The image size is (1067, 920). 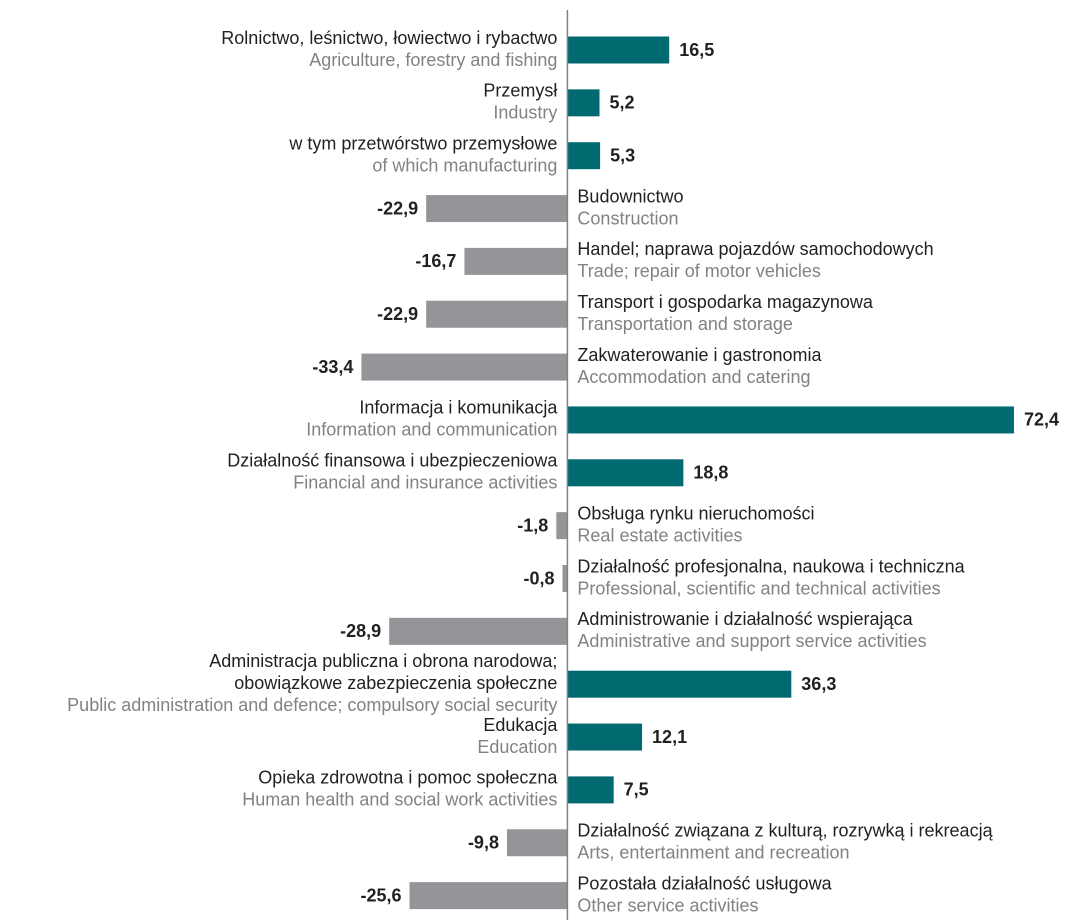 What do you see at coordinates (818, 684) in the screenshot?
I see `value-label: 36,3` at bounding box center [818, 684].